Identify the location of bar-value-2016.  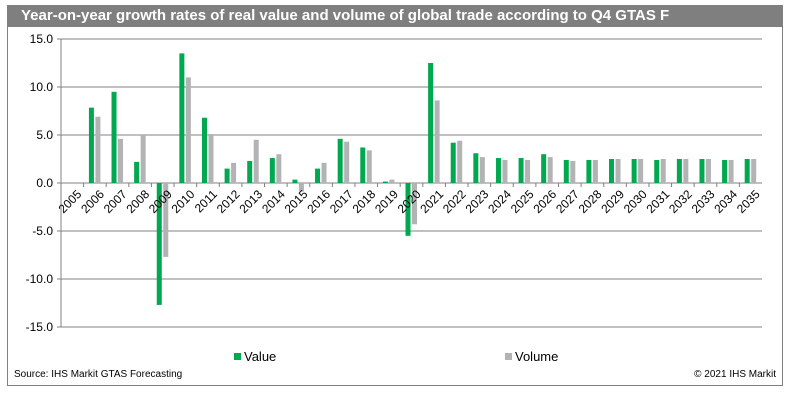
(318, 175).